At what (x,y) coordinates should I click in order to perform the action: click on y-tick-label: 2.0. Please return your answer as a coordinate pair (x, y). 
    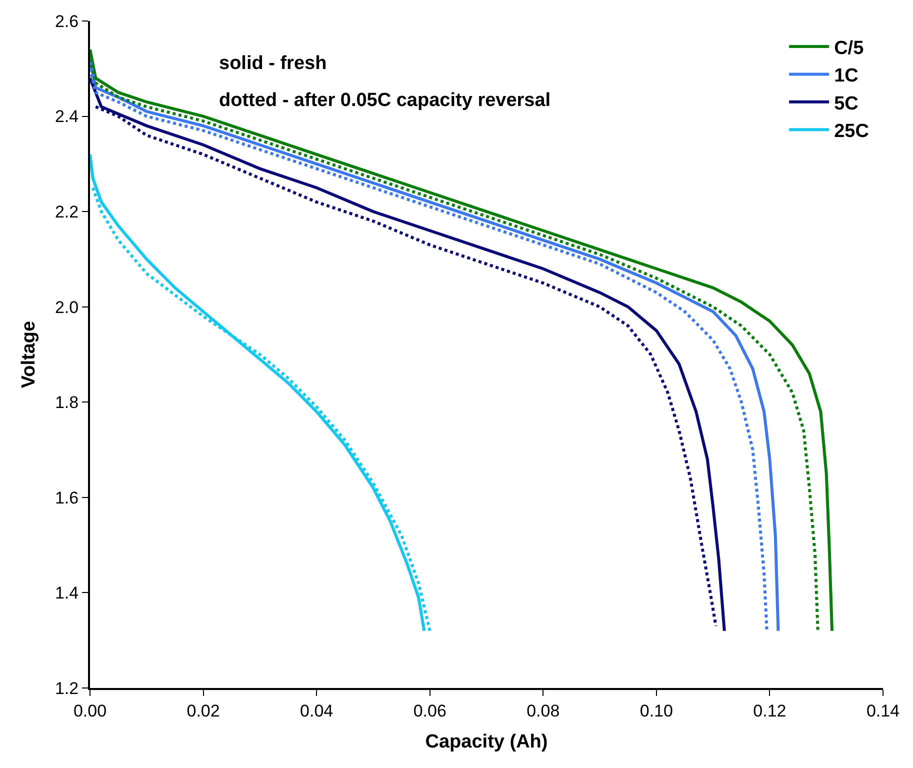
    Looking at the image, I should click on (66, 307).